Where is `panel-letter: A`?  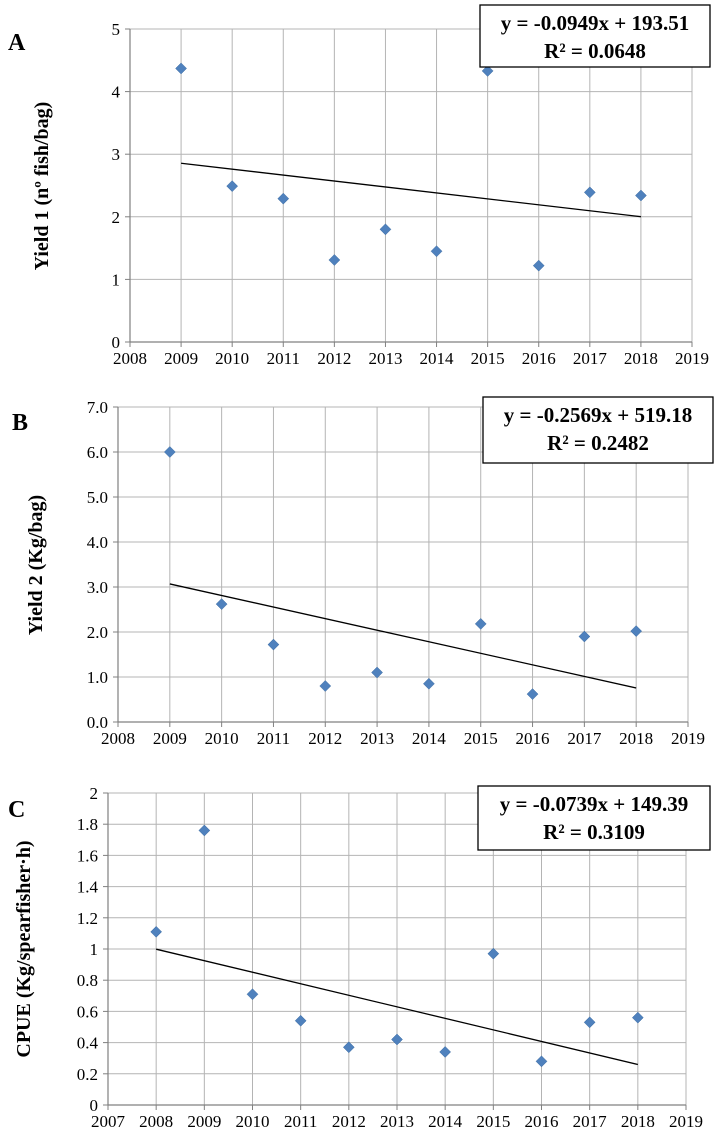
panel-letter: A is located at coordinates (17, 43).